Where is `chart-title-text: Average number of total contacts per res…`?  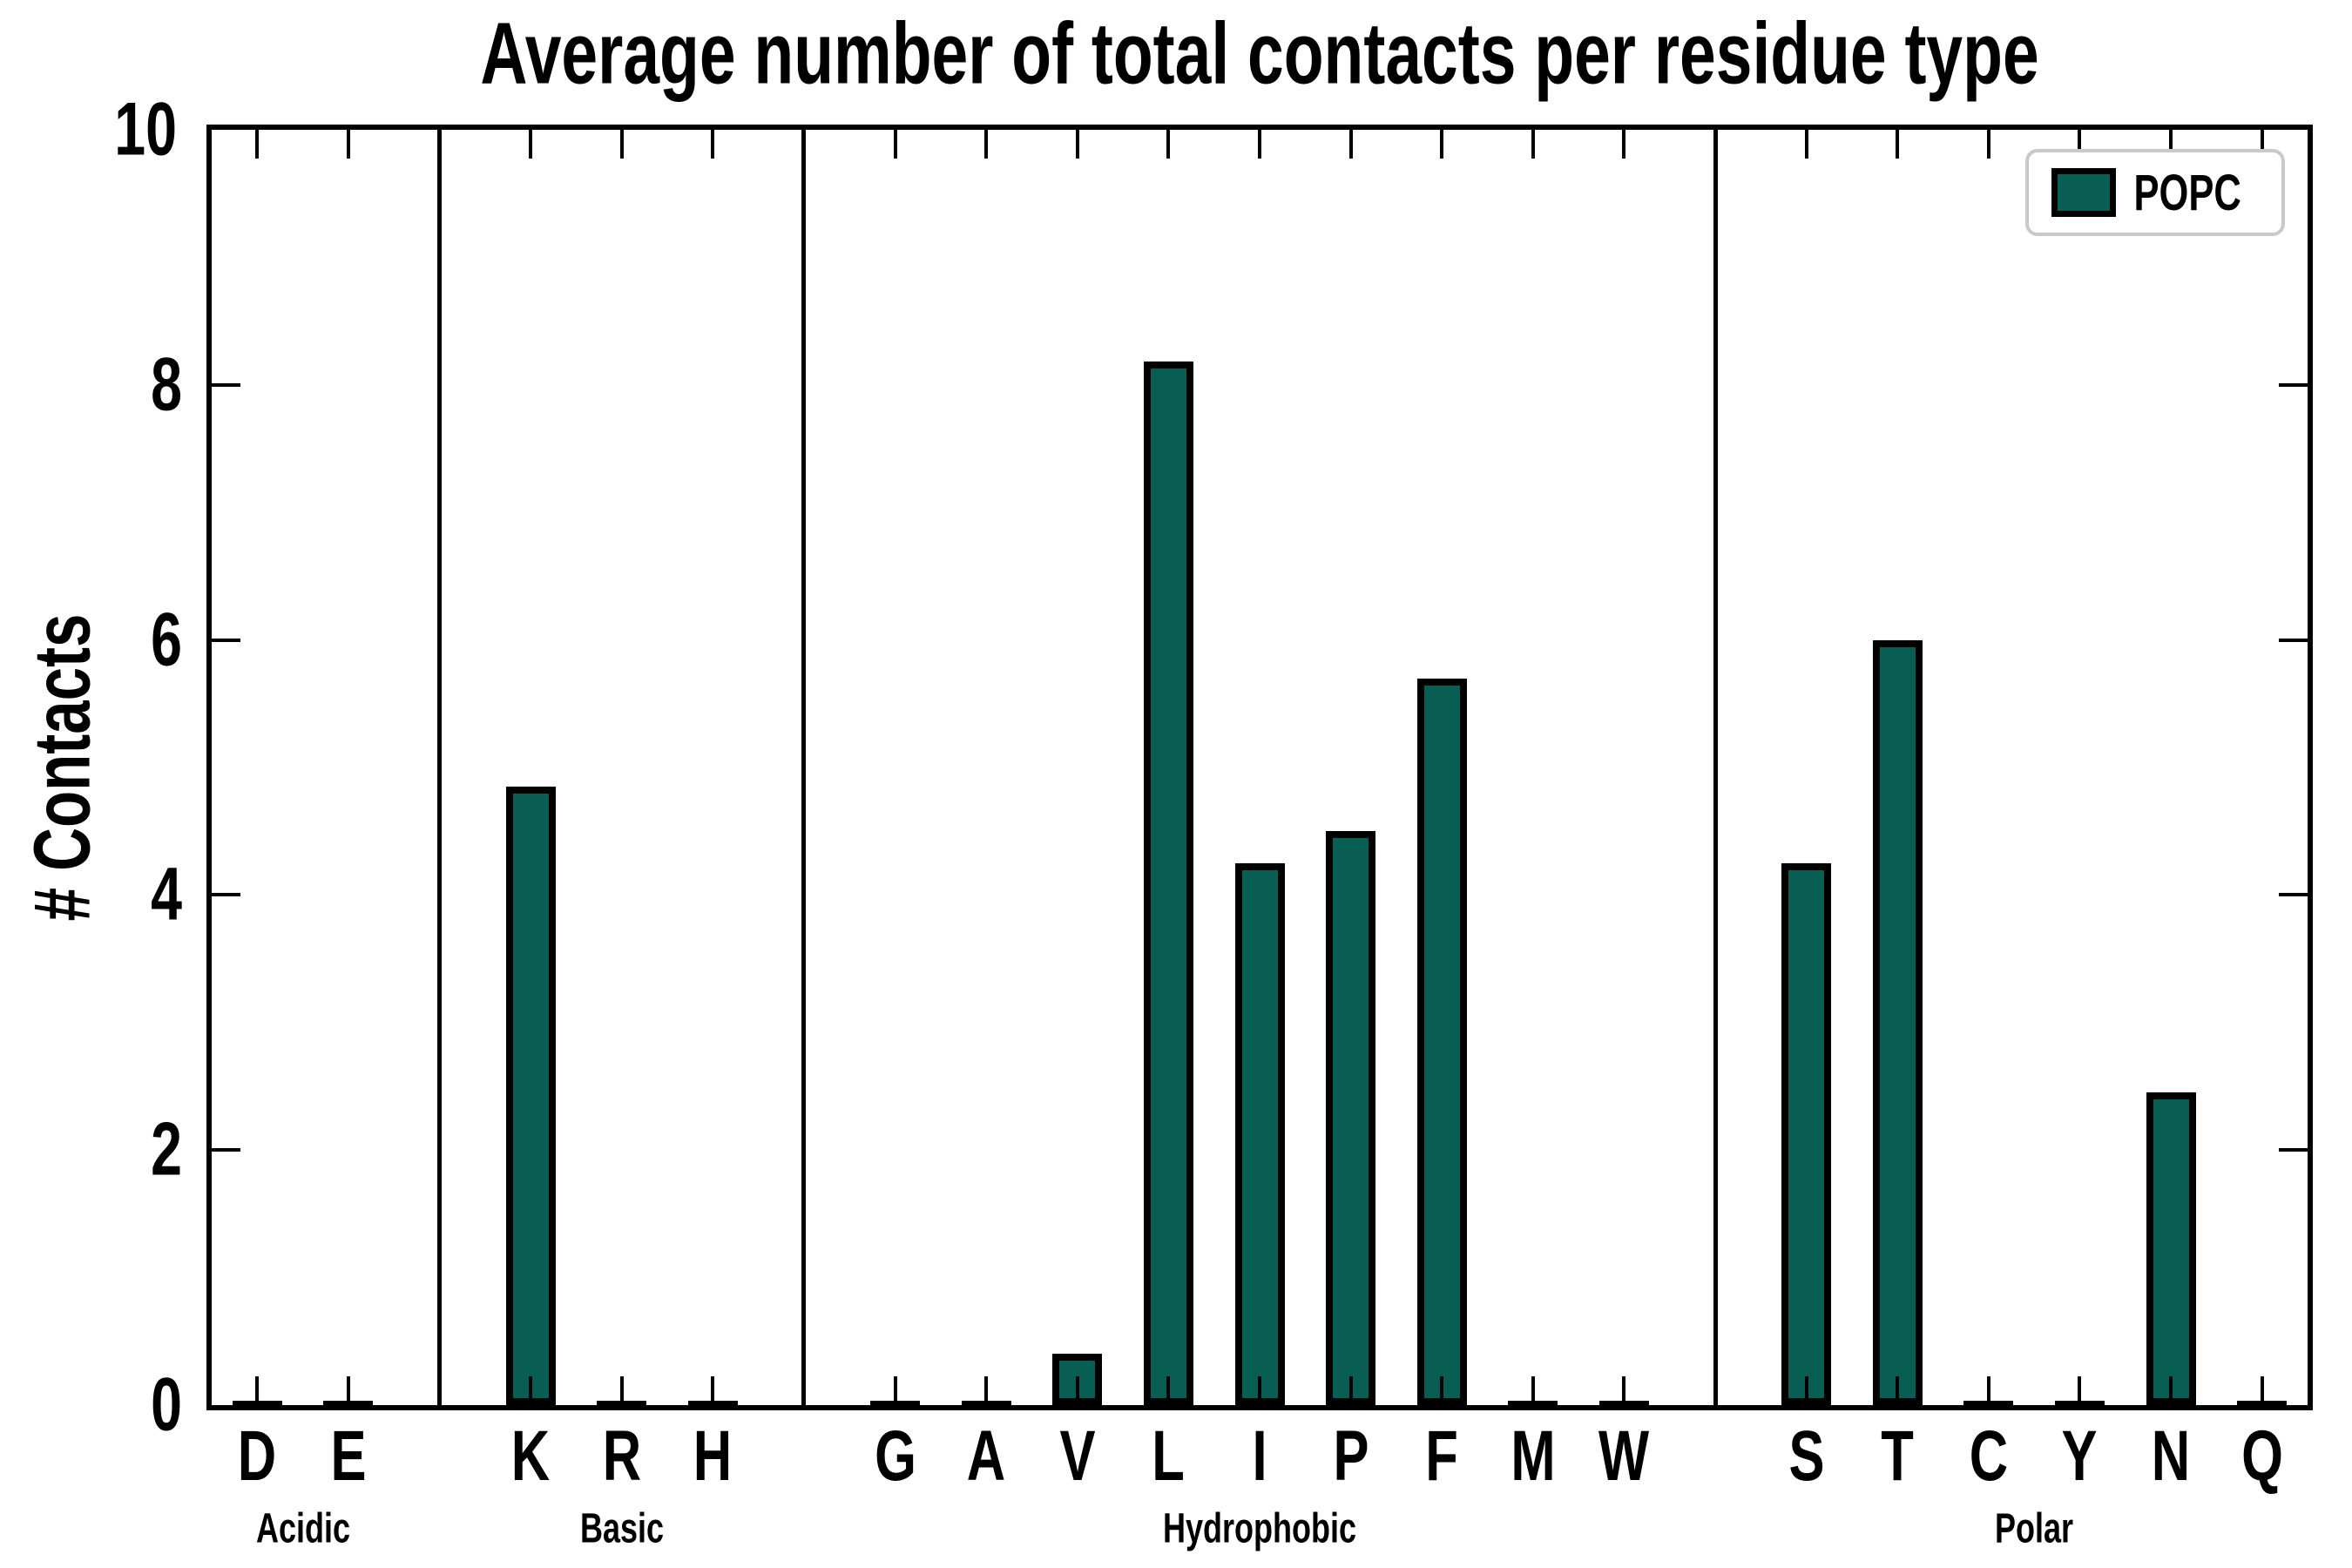 chart-title-text: Average number of total contacts per res… is located at coordinates (1260, 53).